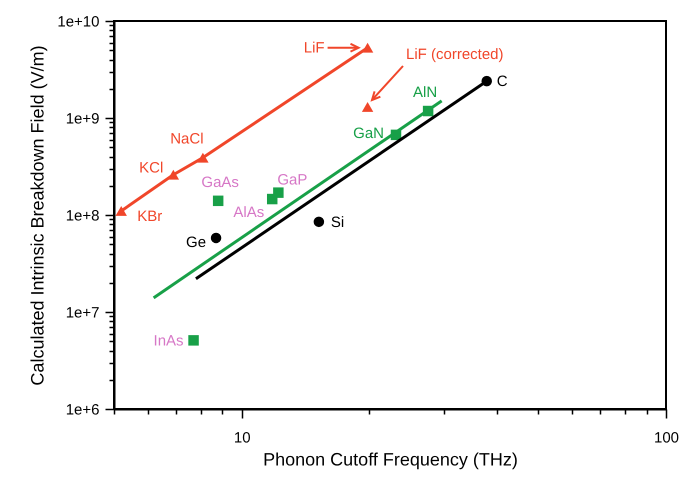  What do you see at coordinates (78, 22) in the screenshot?
I see `y-tick-label: 1e+10` at bounding box center [78, 22].